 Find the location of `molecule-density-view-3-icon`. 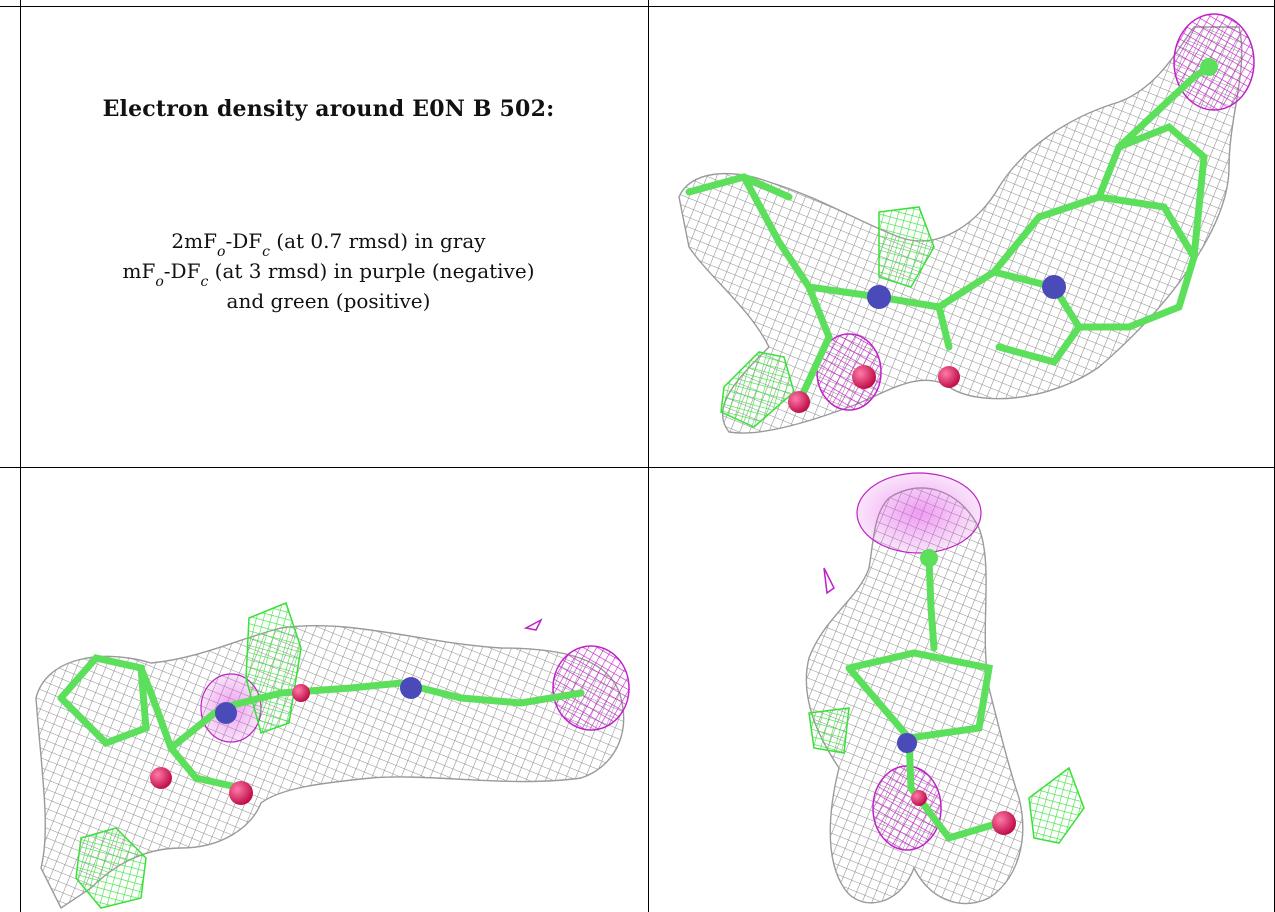

molecule-density-view-3-icon is located at coordinates (945, 688).